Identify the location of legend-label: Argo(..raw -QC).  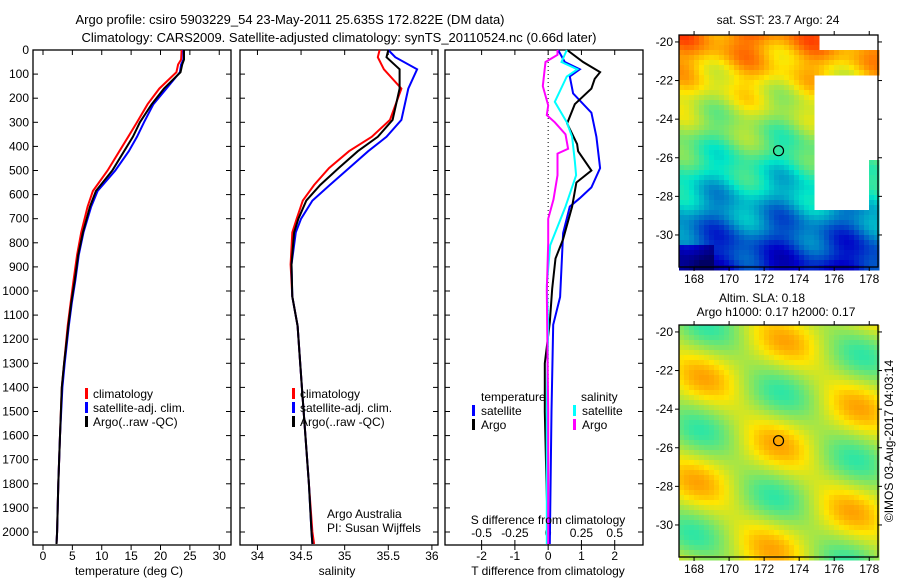
(135, 422).